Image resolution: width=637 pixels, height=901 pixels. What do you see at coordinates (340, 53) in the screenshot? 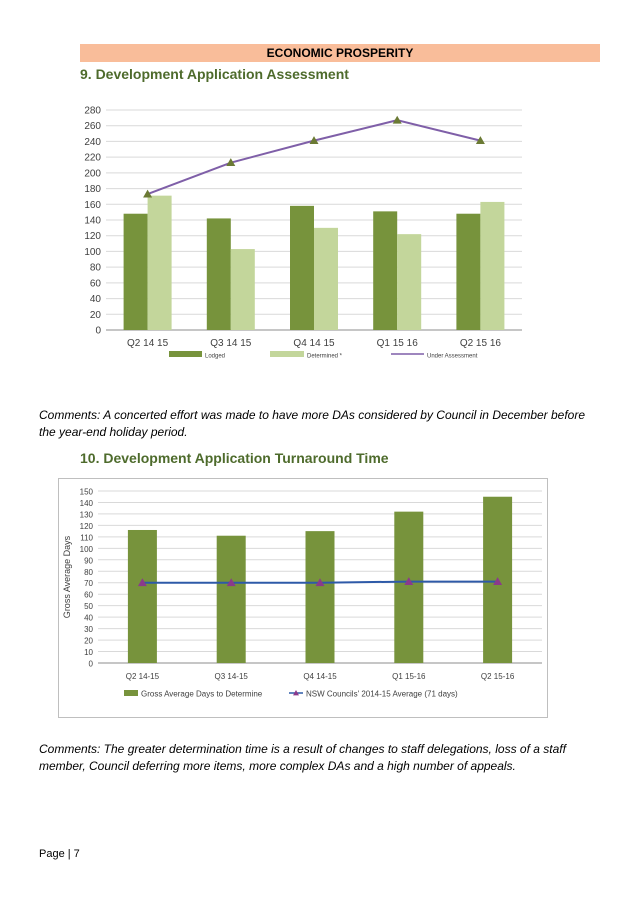
I see `section-banner: ECONOMIC PROSPERITY` at bounding box center [340, 53].